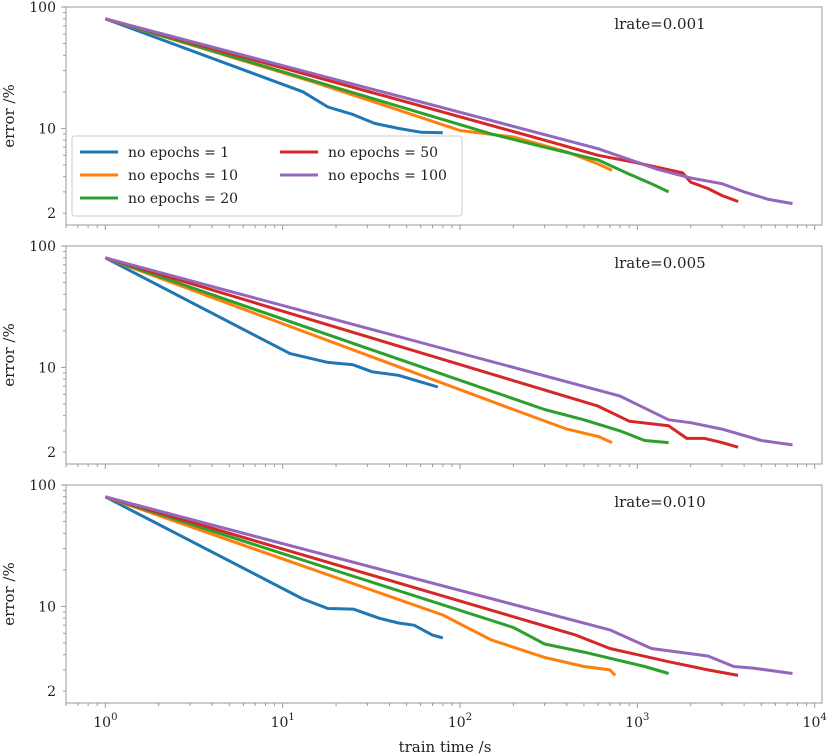  Describe the element at coordinates (815, 721) in the screenshot. I see `x-tick-label: 10⁴` at that location.